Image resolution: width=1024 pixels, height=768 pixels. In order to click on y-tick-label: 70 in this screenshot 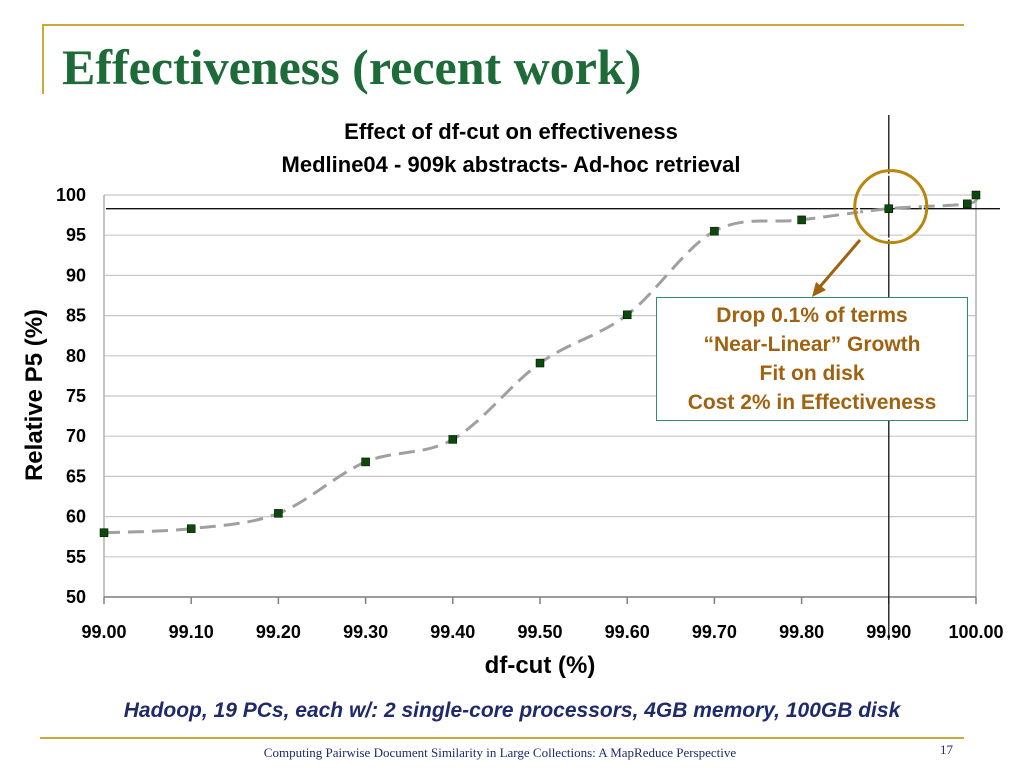, I will do `click(76, 436)`.